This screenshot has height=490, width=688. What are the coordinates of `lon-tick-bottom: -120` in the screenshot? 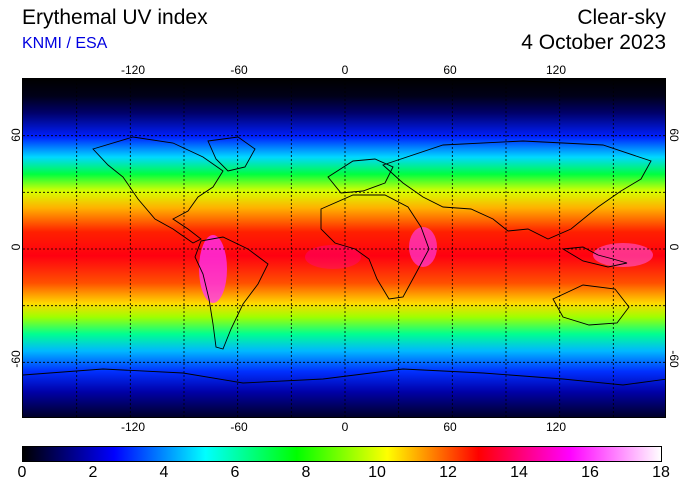 It's located at (133, 427).